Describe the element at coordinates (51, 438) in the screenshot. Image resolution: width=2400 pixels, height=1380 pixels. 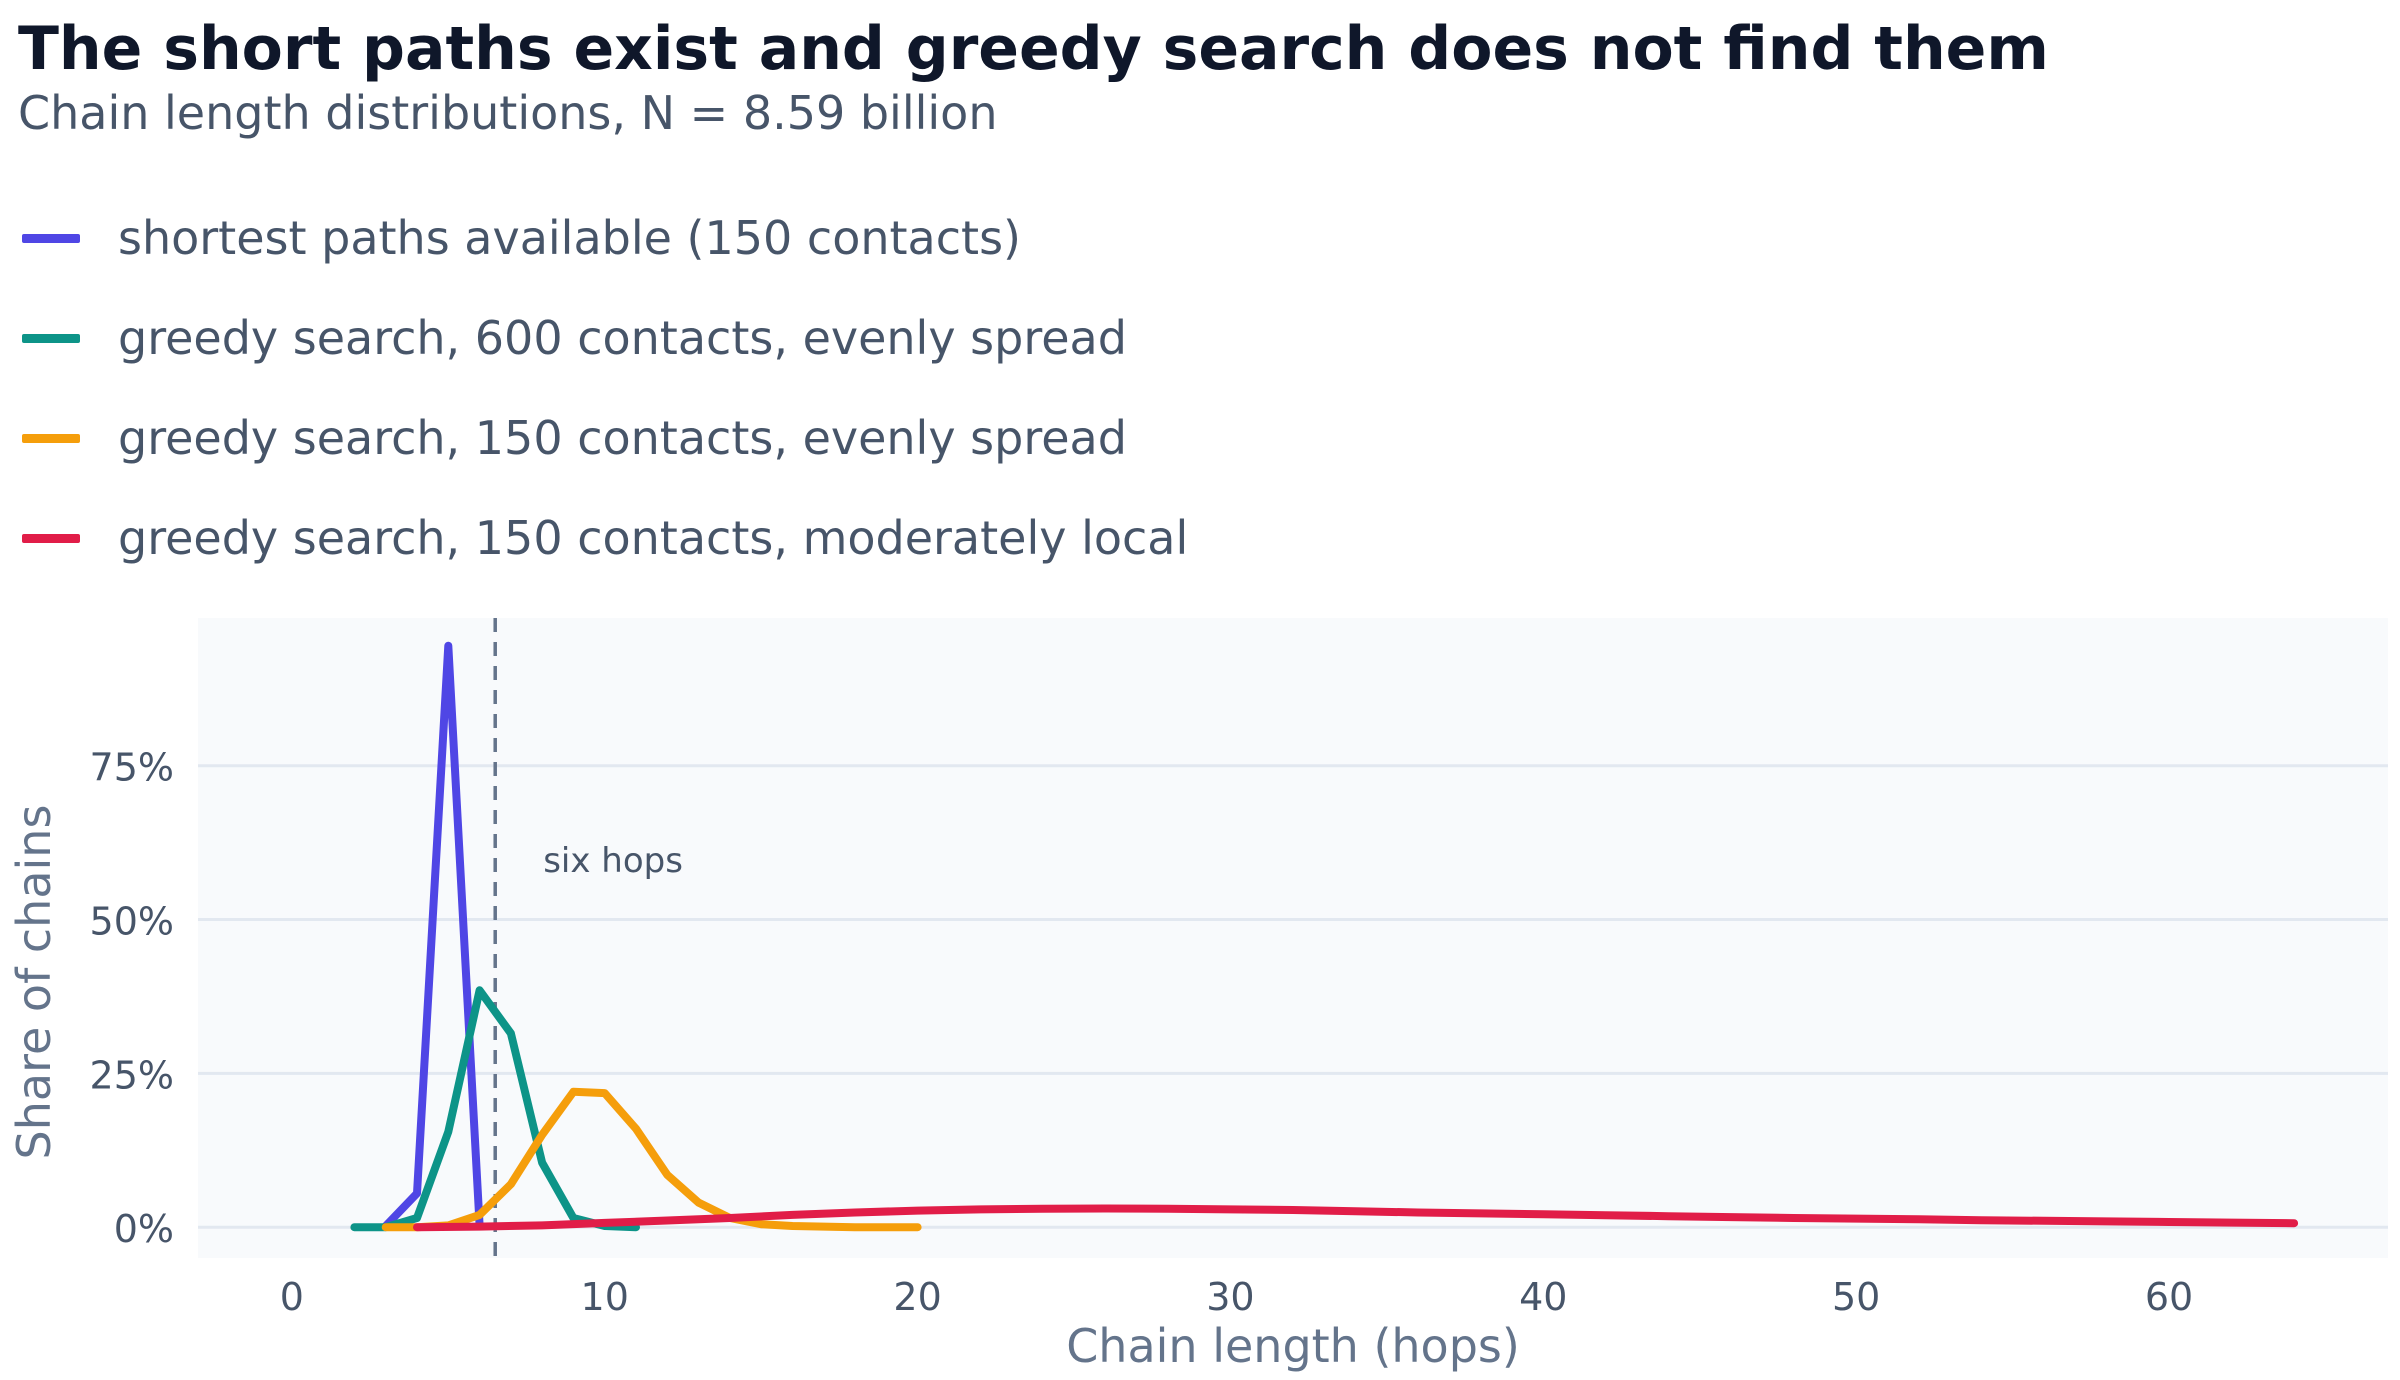
I see `legend-swatch-greedy-150-even` at that location.